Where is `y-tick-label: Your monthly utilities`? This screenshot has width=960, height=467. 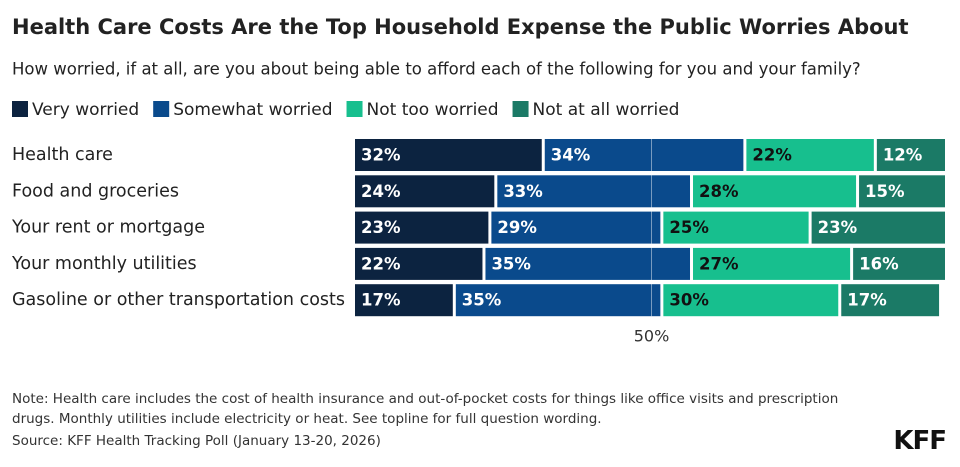 y-tick-label: Your monthly utilities is located at coordinates (104, 264).